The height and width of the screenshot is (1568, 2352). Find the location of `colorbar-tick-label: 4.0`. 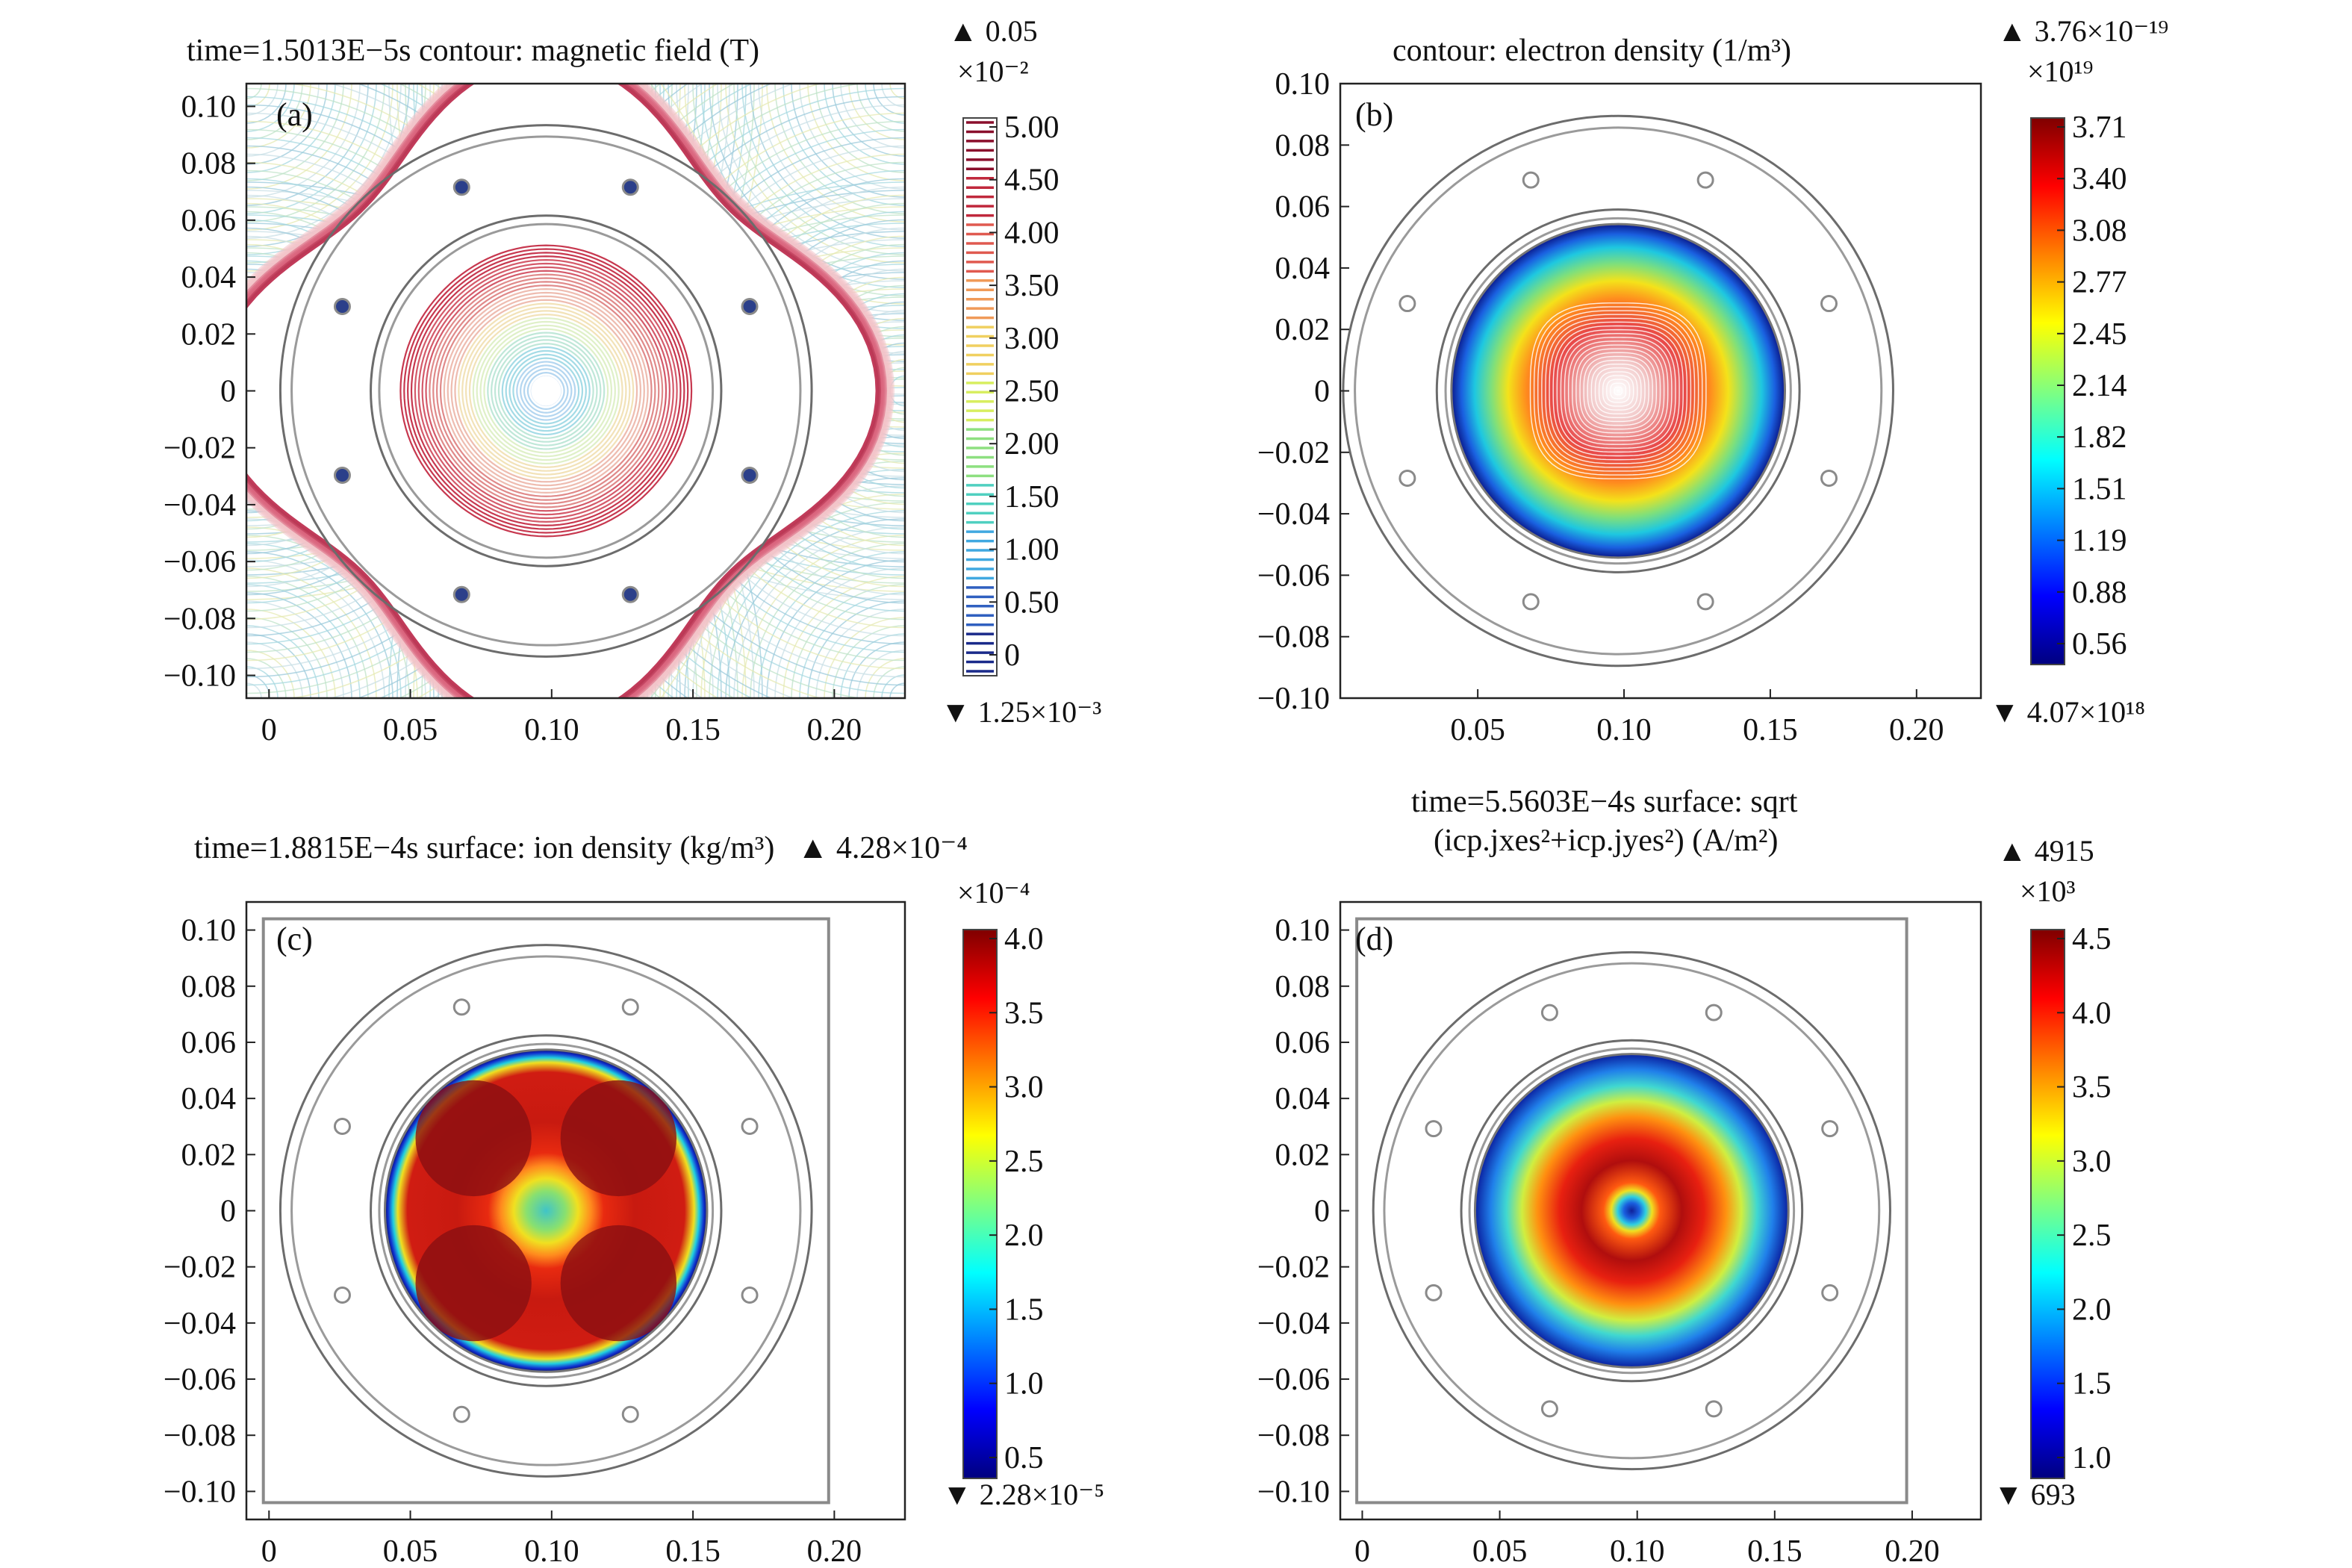

colorbar-tick-label: 4.0 is located at coordinates (1024, 939).